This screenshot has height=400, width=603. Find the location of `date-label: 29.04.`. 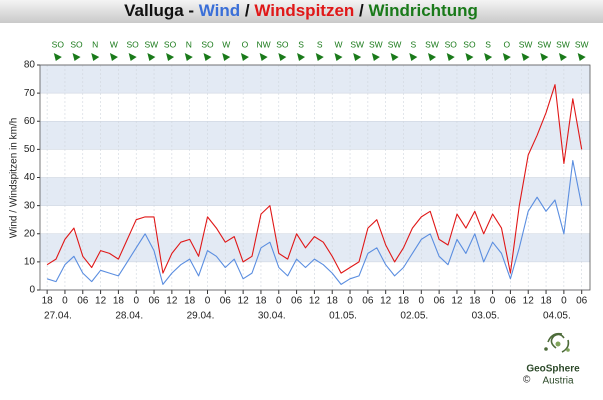

date-label: 29.04. is located at coordinates (201, 316).